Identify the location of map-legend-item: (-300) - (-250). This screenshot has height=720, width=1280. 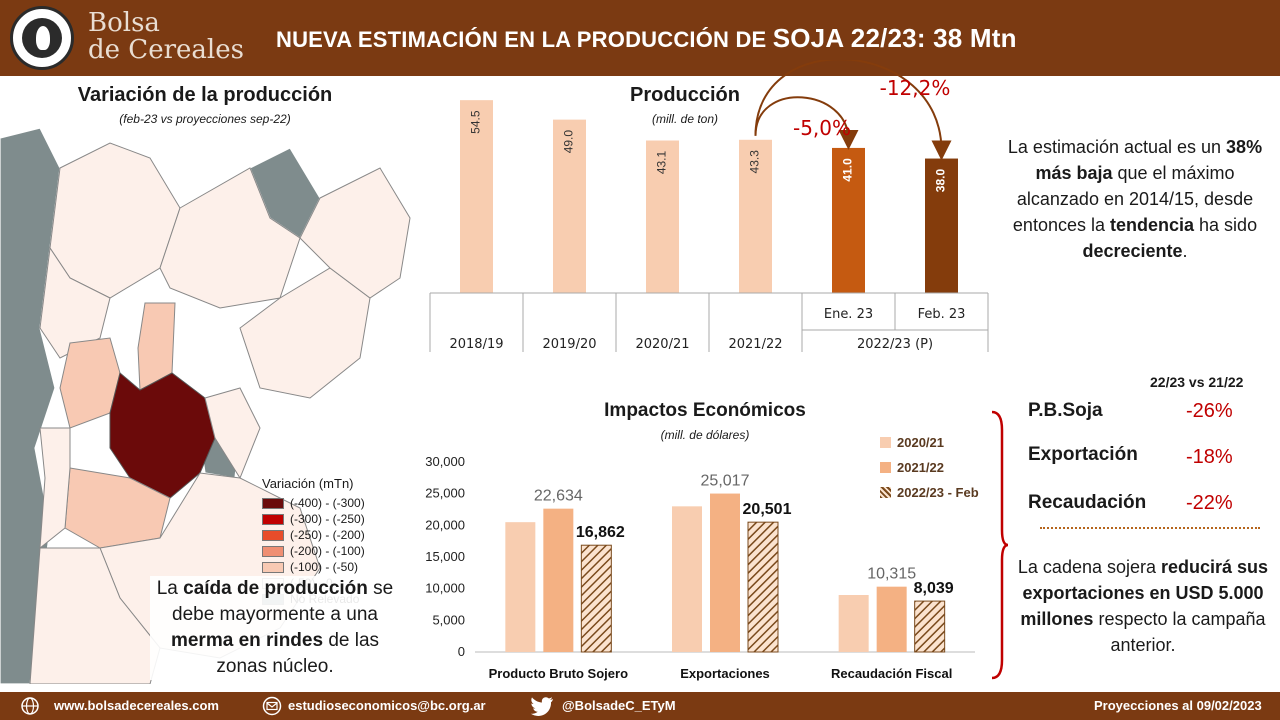
(313, 519).